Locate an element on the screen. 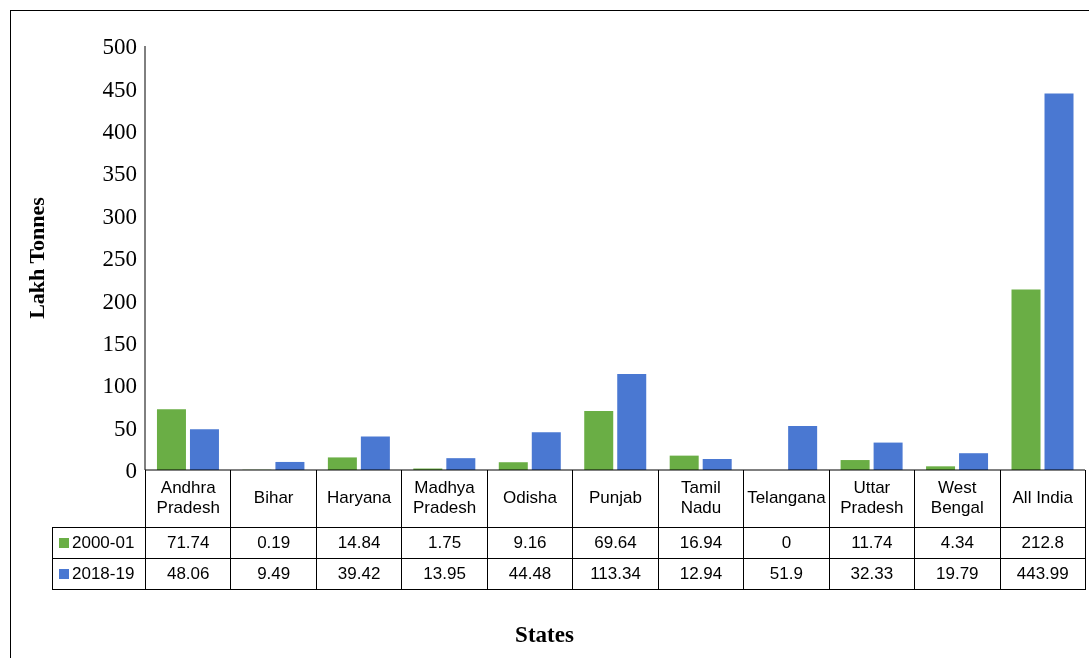 Image resolution: width=1089 pixels, height=658 pixels. y-tick-label: 150 is located at coordinates (119, 343).